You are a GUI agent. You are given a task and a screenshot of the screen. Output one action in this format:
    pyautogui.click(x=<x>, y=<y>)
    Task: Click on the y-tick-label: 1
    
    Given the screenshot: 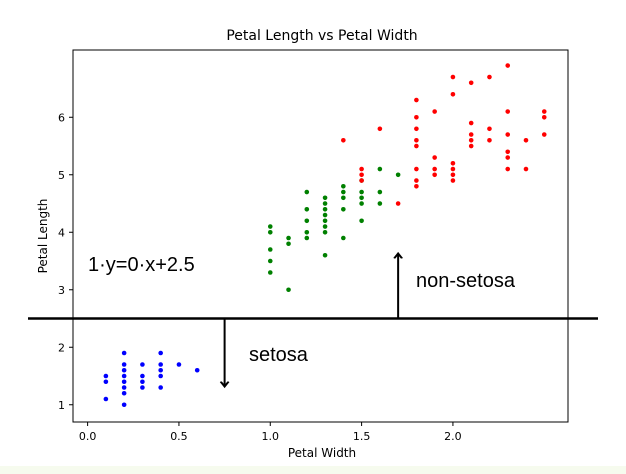 What is the action you would take?
    pyautogui.click(x=61, y=405)
    